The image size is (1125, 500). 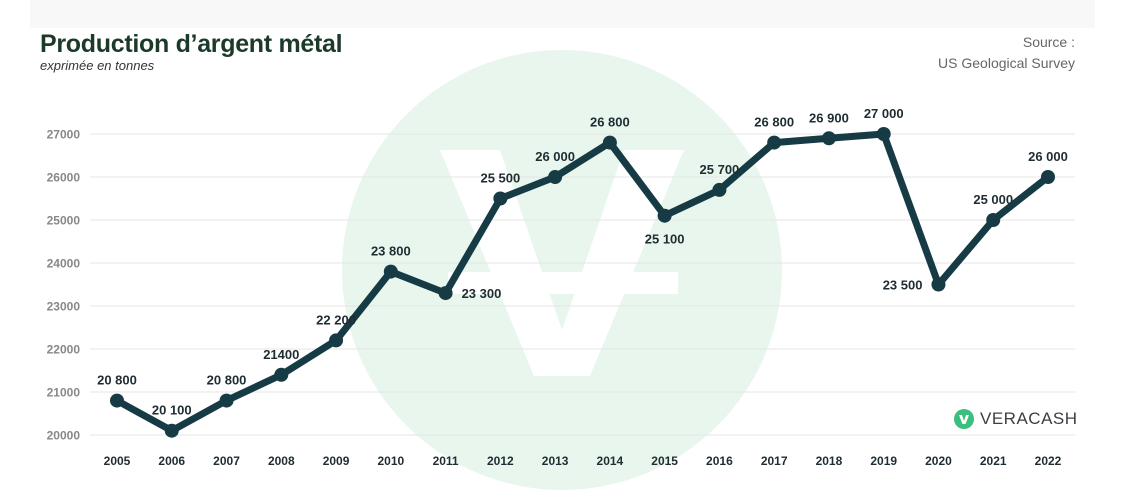 I want to click on x-tick-label: 2022, so click(x=1048, y=461).